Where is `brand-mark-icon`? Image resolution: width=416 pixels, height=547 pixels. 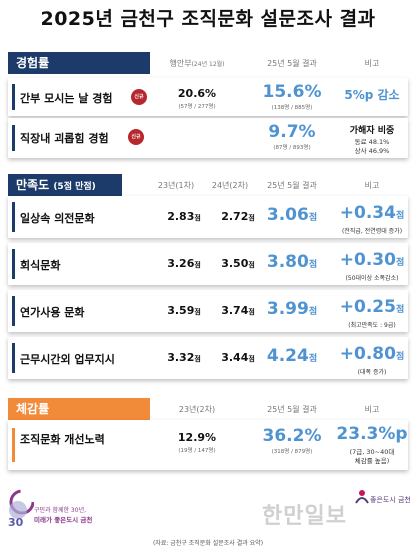 brand-mark-icon is located at coordinates (362, 497).